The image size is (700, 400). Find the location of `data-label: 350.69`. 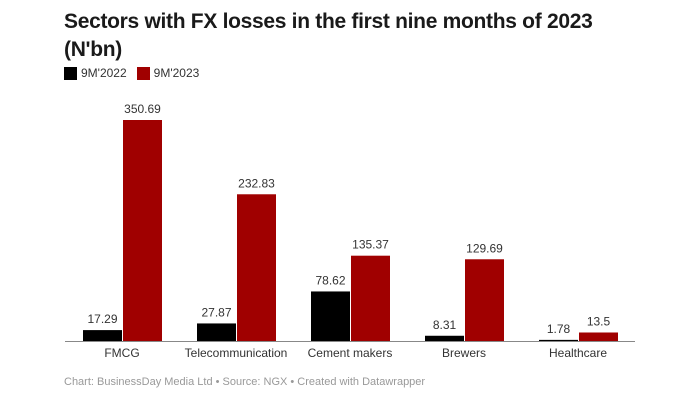

data-label: 350.69 is located at coordinates (142, 109).